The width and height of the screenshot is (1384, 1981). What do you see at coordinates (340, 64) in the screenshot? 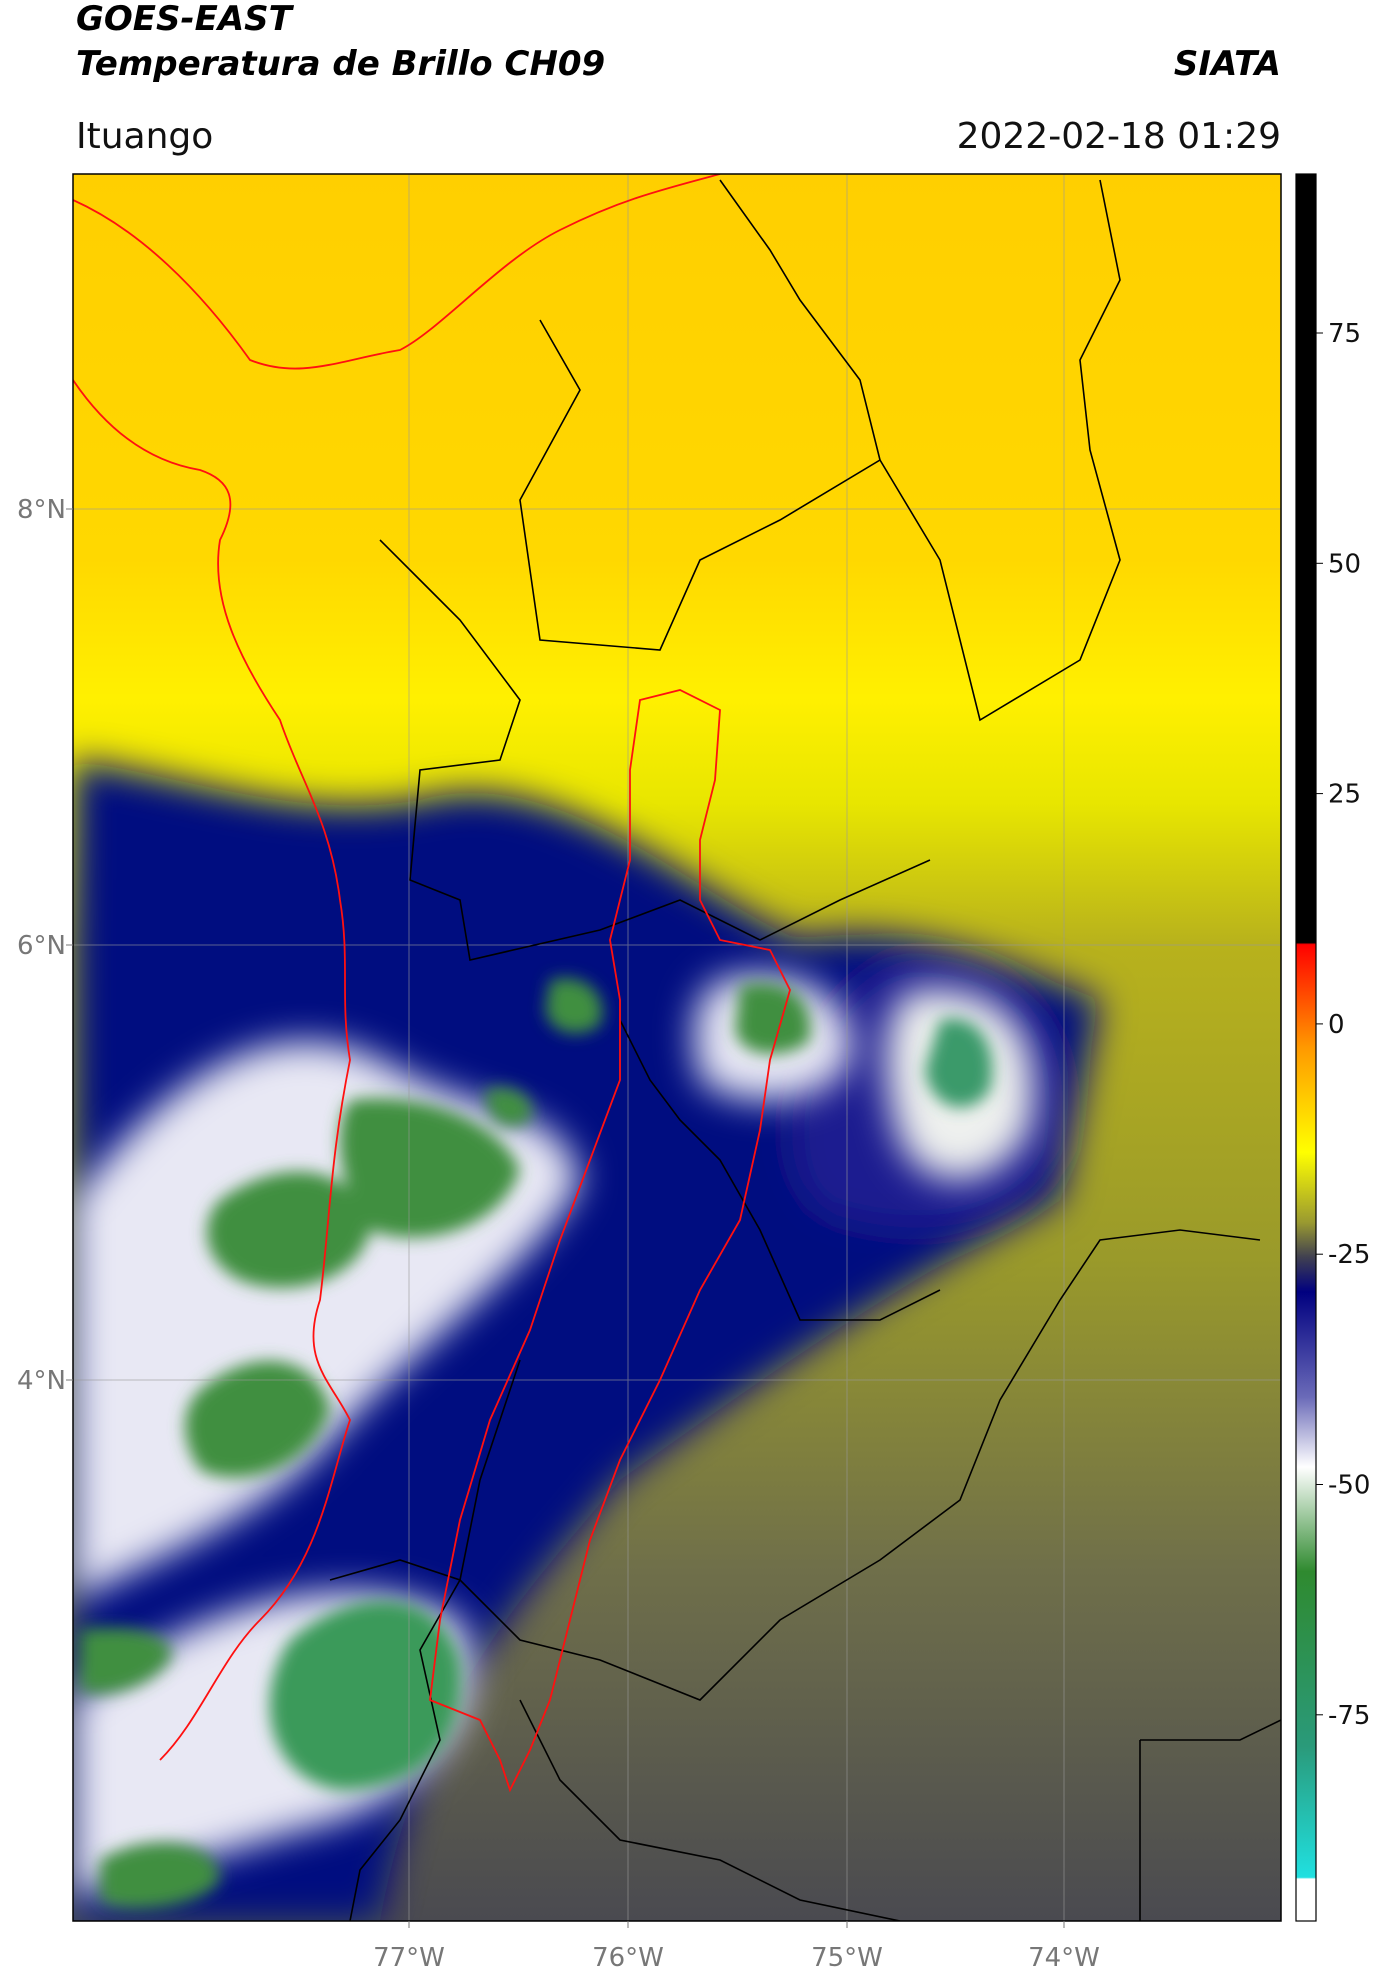
I see `title-line-2: Temperatura de Brillo CH09` at bounding box center [340, 64].